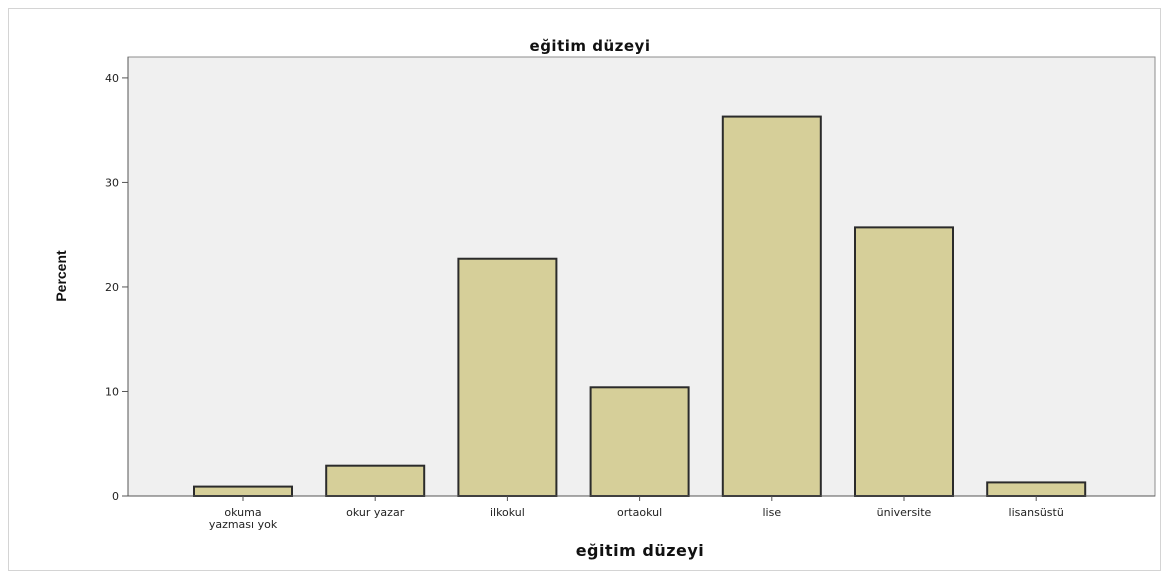 This screenshot has height=581, width=1171. What do you see at coordinates (115, 496) in the screenshot?
I see `y-tick-label: 0` at bounding box center [115, 496].